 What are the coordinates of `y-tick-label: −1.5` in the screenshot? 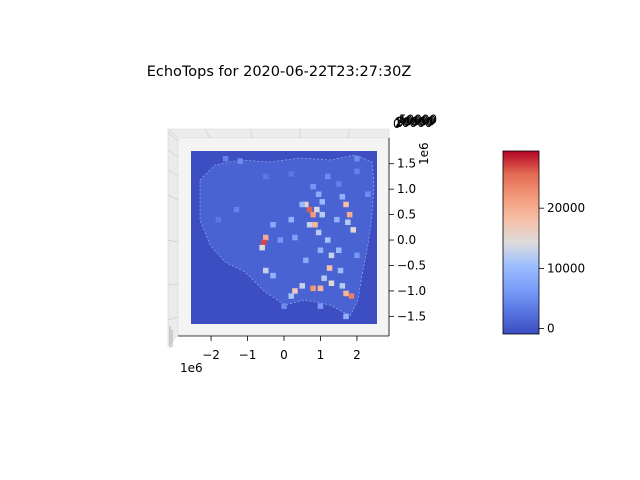 It's located at (411, 316).